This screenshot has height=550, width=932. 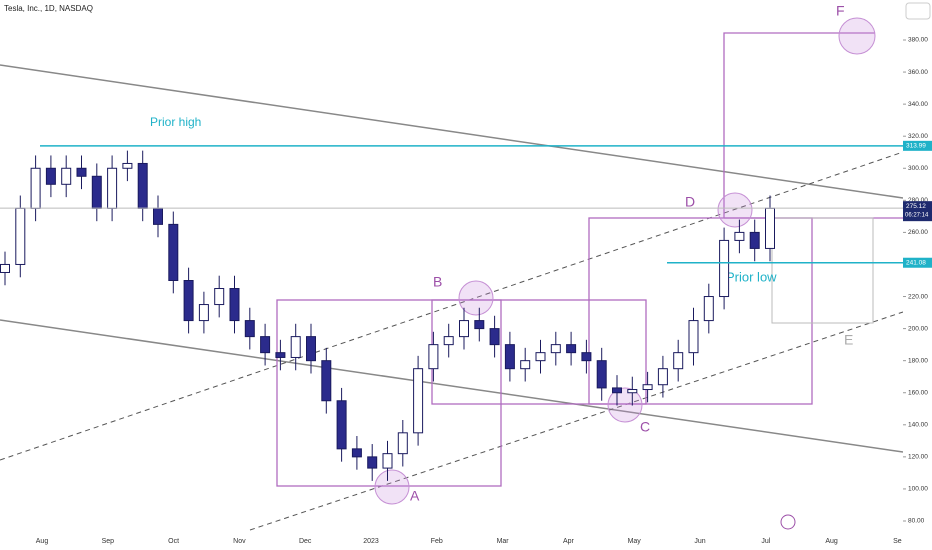 What do you see at coordinates (918, 457) in the screenshot?
I see `y-tick-label: 120.00` at bounding box center [918, 457].